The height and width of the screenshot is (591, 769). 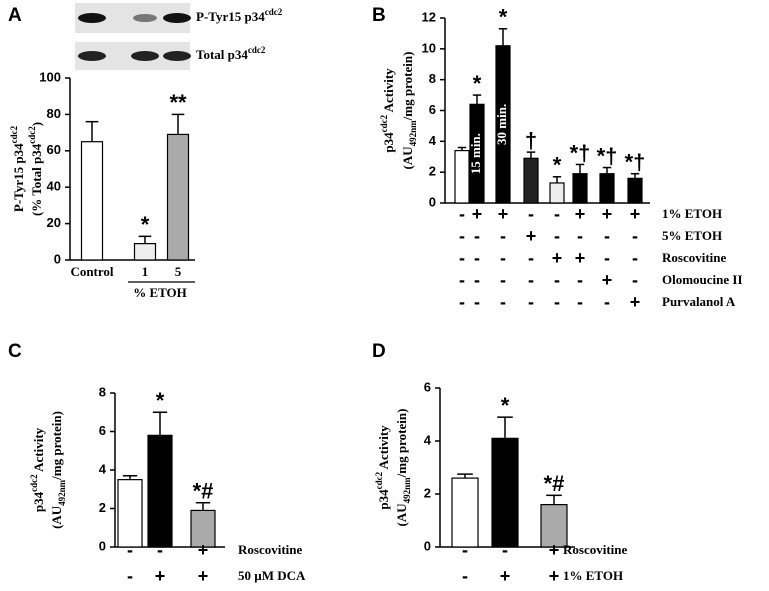 I want to click on text-segment: Total p34, so click(x=222, y=54).